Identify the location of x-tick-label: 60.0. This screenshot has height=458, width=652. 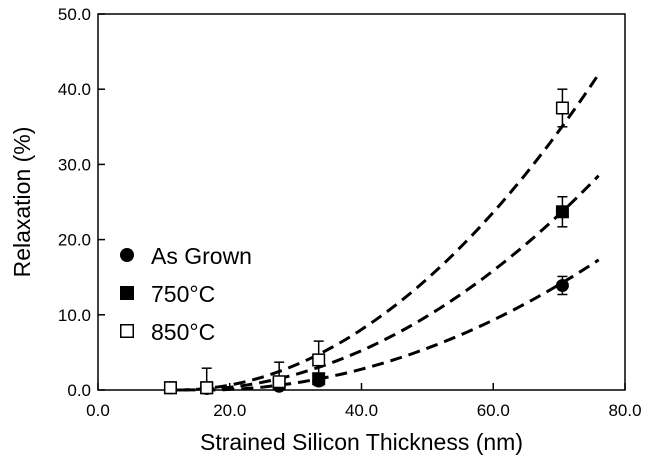
(493, 410).